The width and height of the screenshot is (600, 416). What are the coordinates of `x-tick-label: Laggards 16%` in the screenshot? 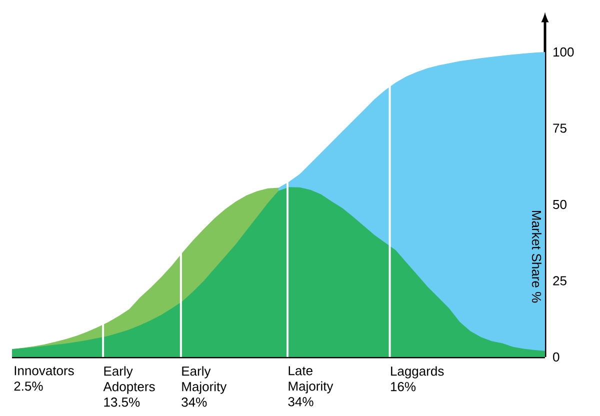 It's located at (417, 379).